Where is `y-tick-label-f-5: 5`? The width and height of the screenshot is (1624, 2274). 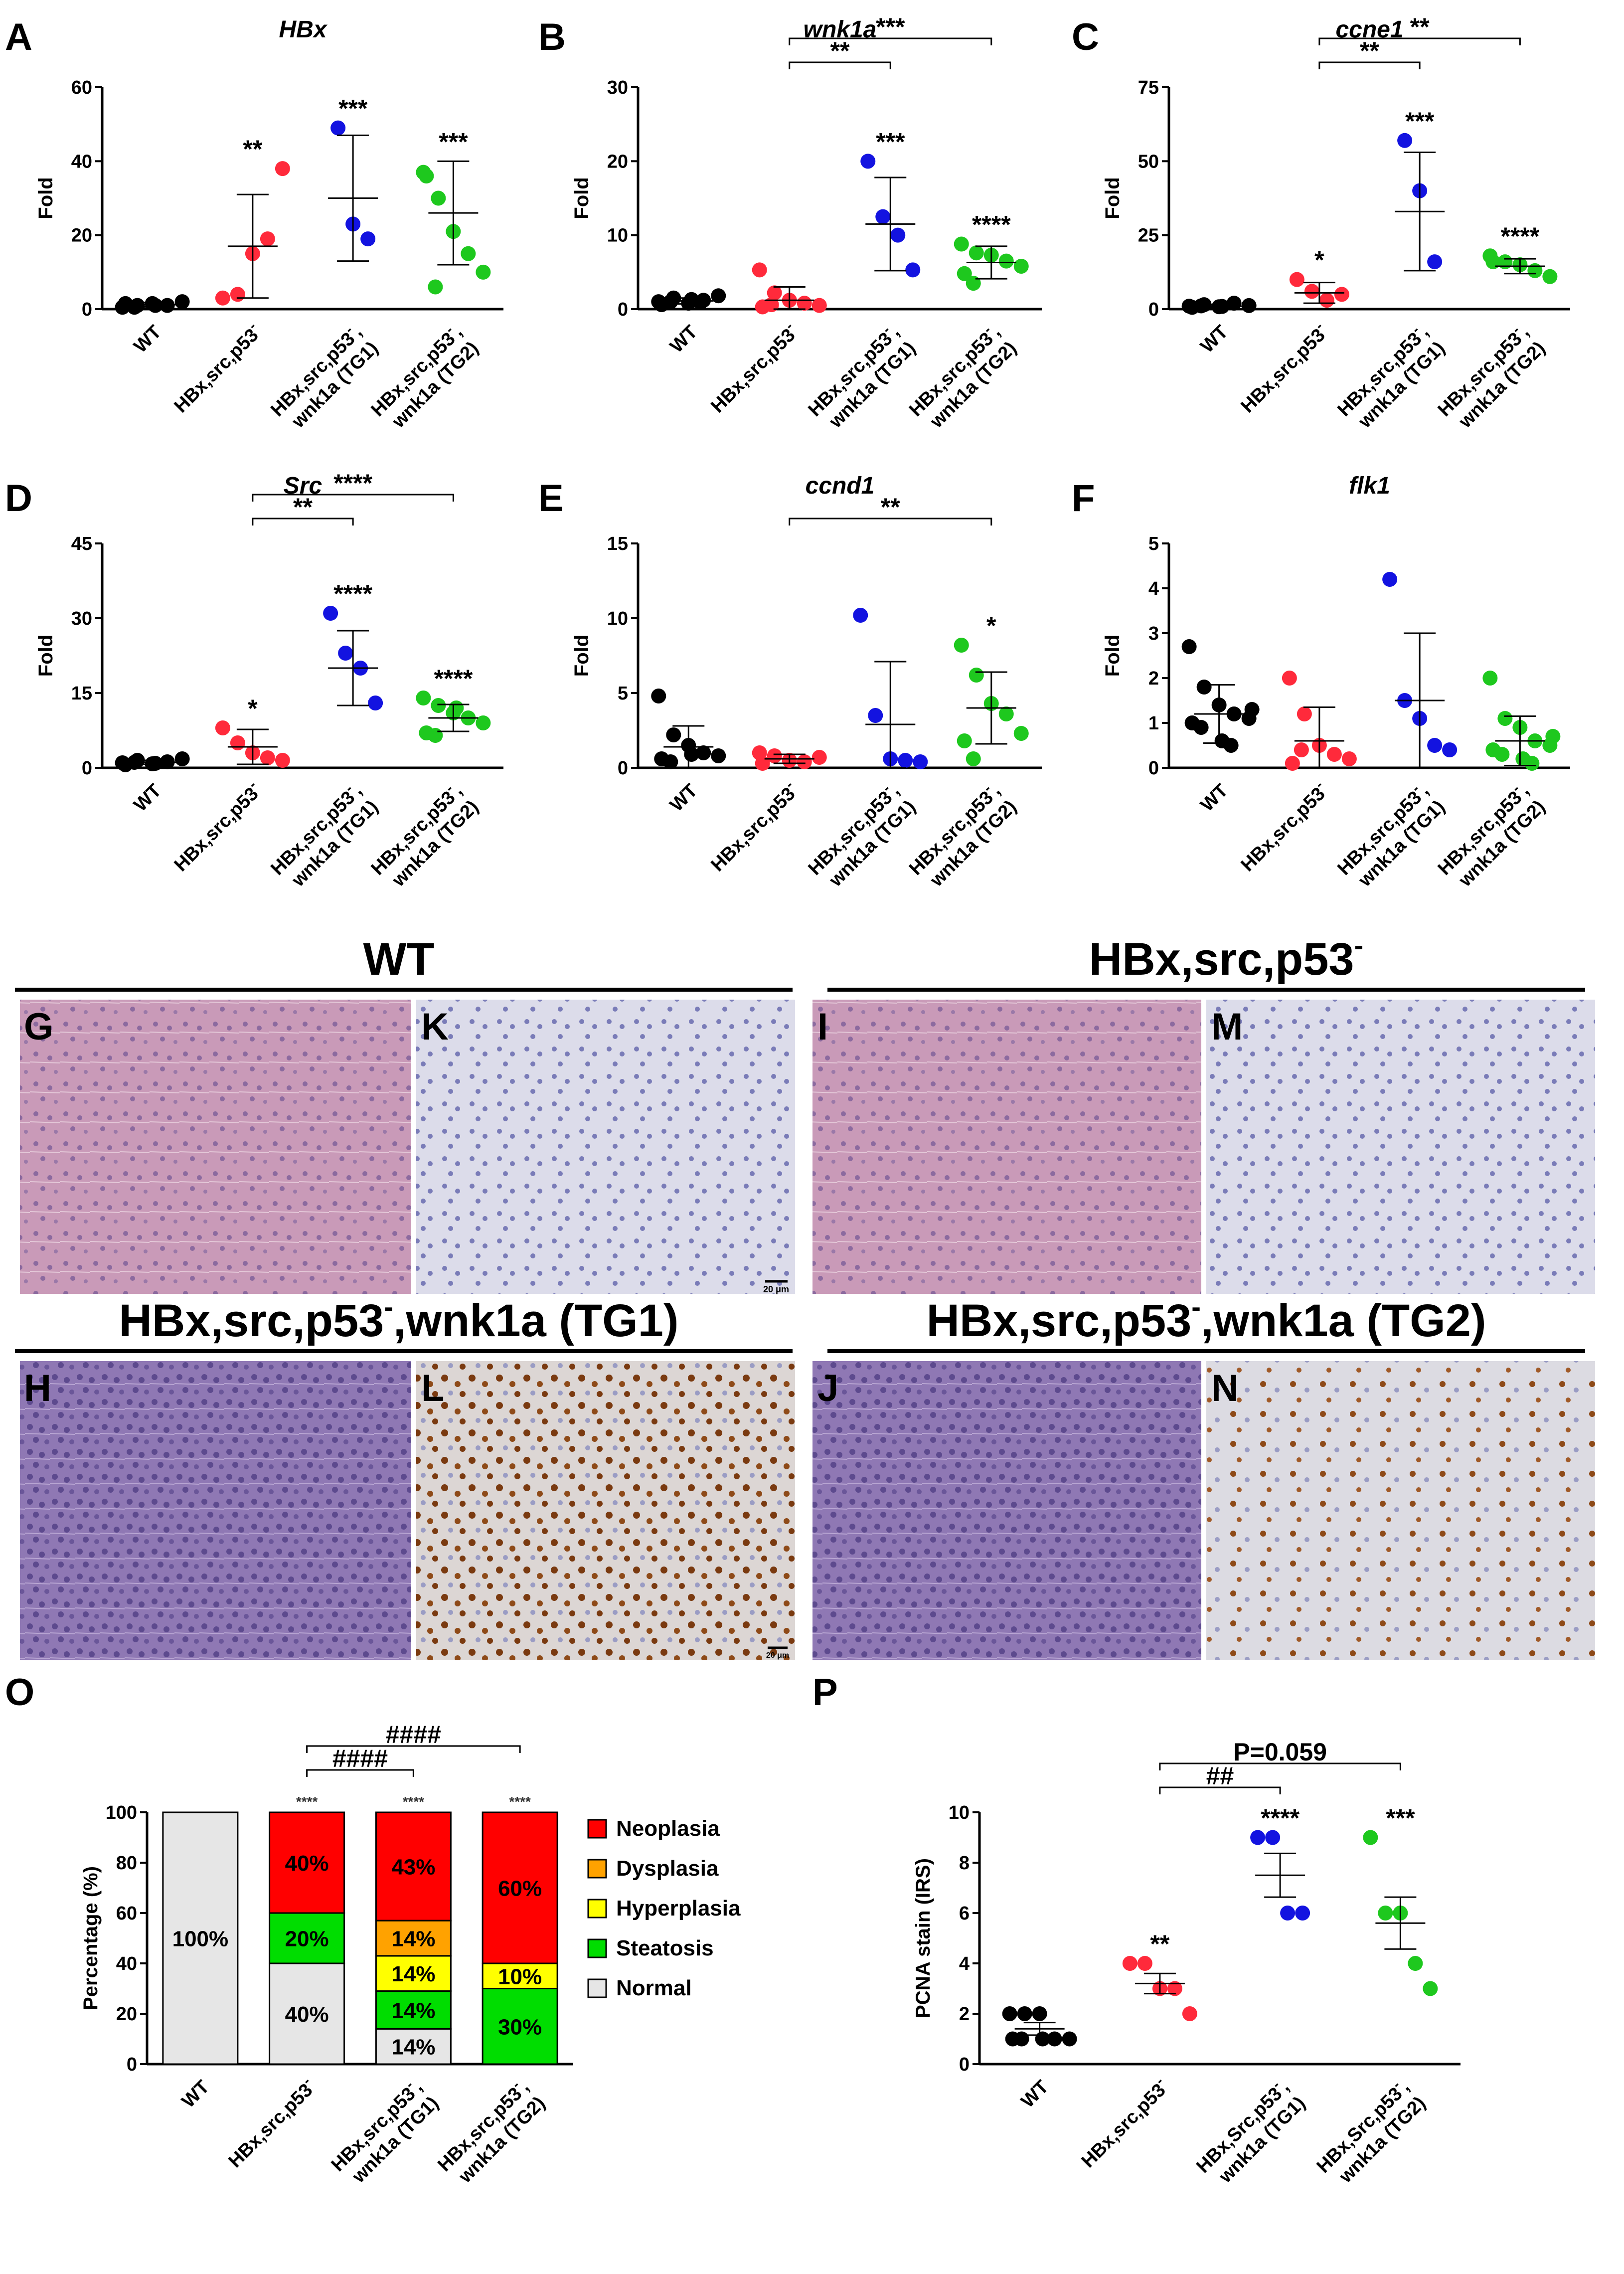
y-tick-label-f-5: 5 is located at coordinates (1153, 543).